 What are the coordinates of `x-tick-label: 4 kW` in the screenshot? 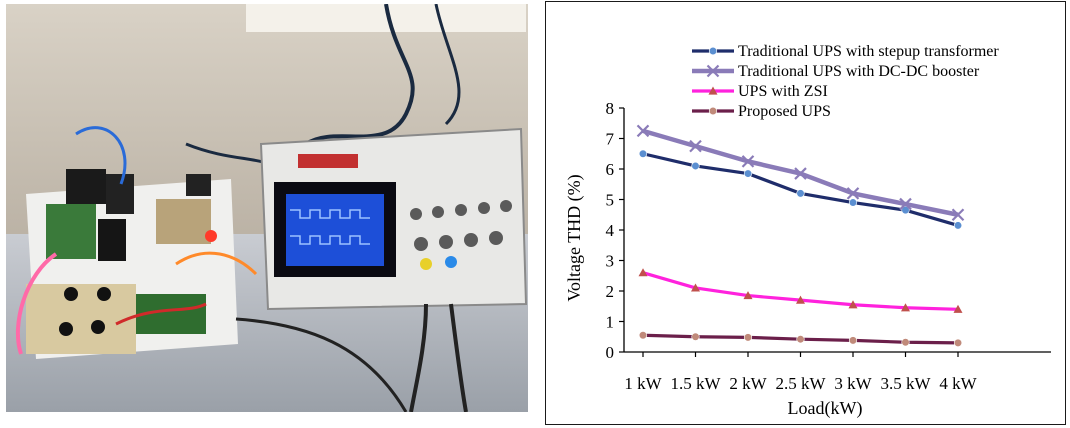 It's located at (958, 383).